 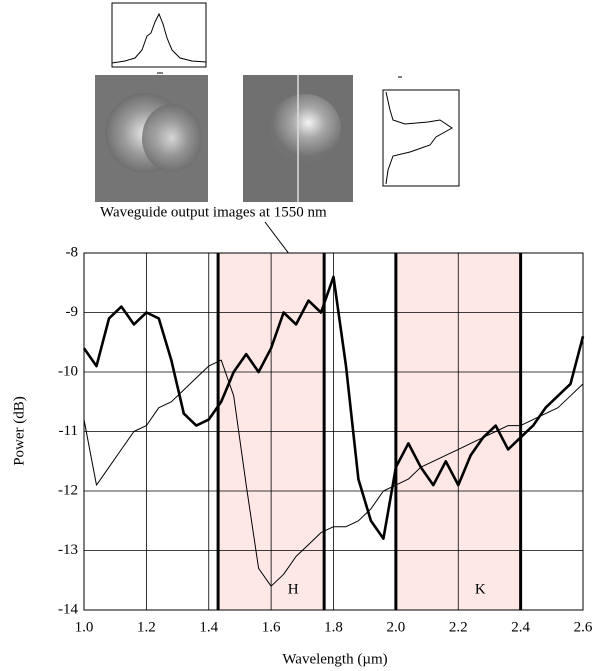 What do you see at coordinates (68, 371) in the screenshot?
I see `y-tick-label: -10` at bounding box center [68, 371].